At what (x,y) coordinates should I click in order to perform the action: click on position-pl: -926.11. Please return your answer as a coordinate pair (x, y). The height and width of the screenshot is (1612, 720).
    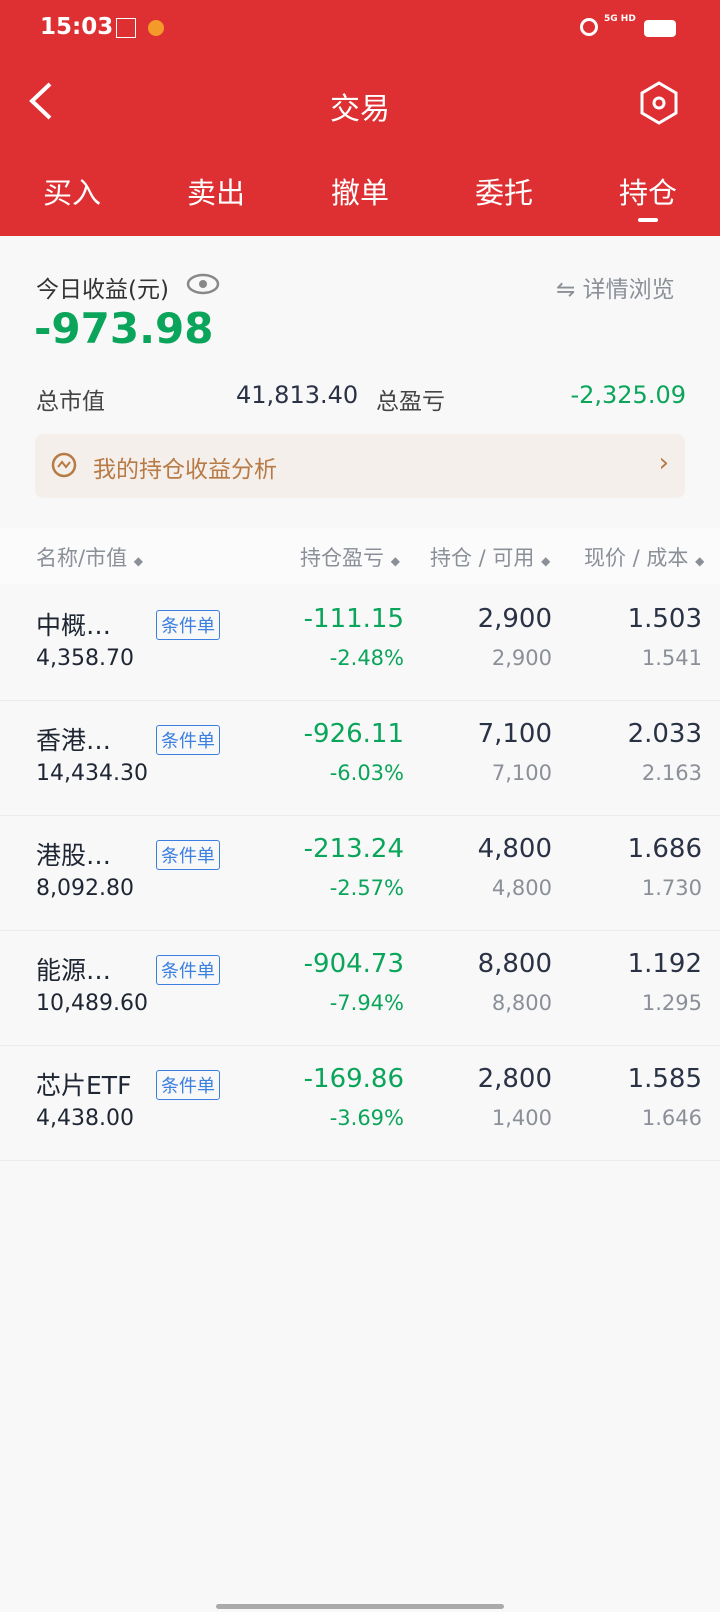
    Looking at the image, I should click on (353, 734).